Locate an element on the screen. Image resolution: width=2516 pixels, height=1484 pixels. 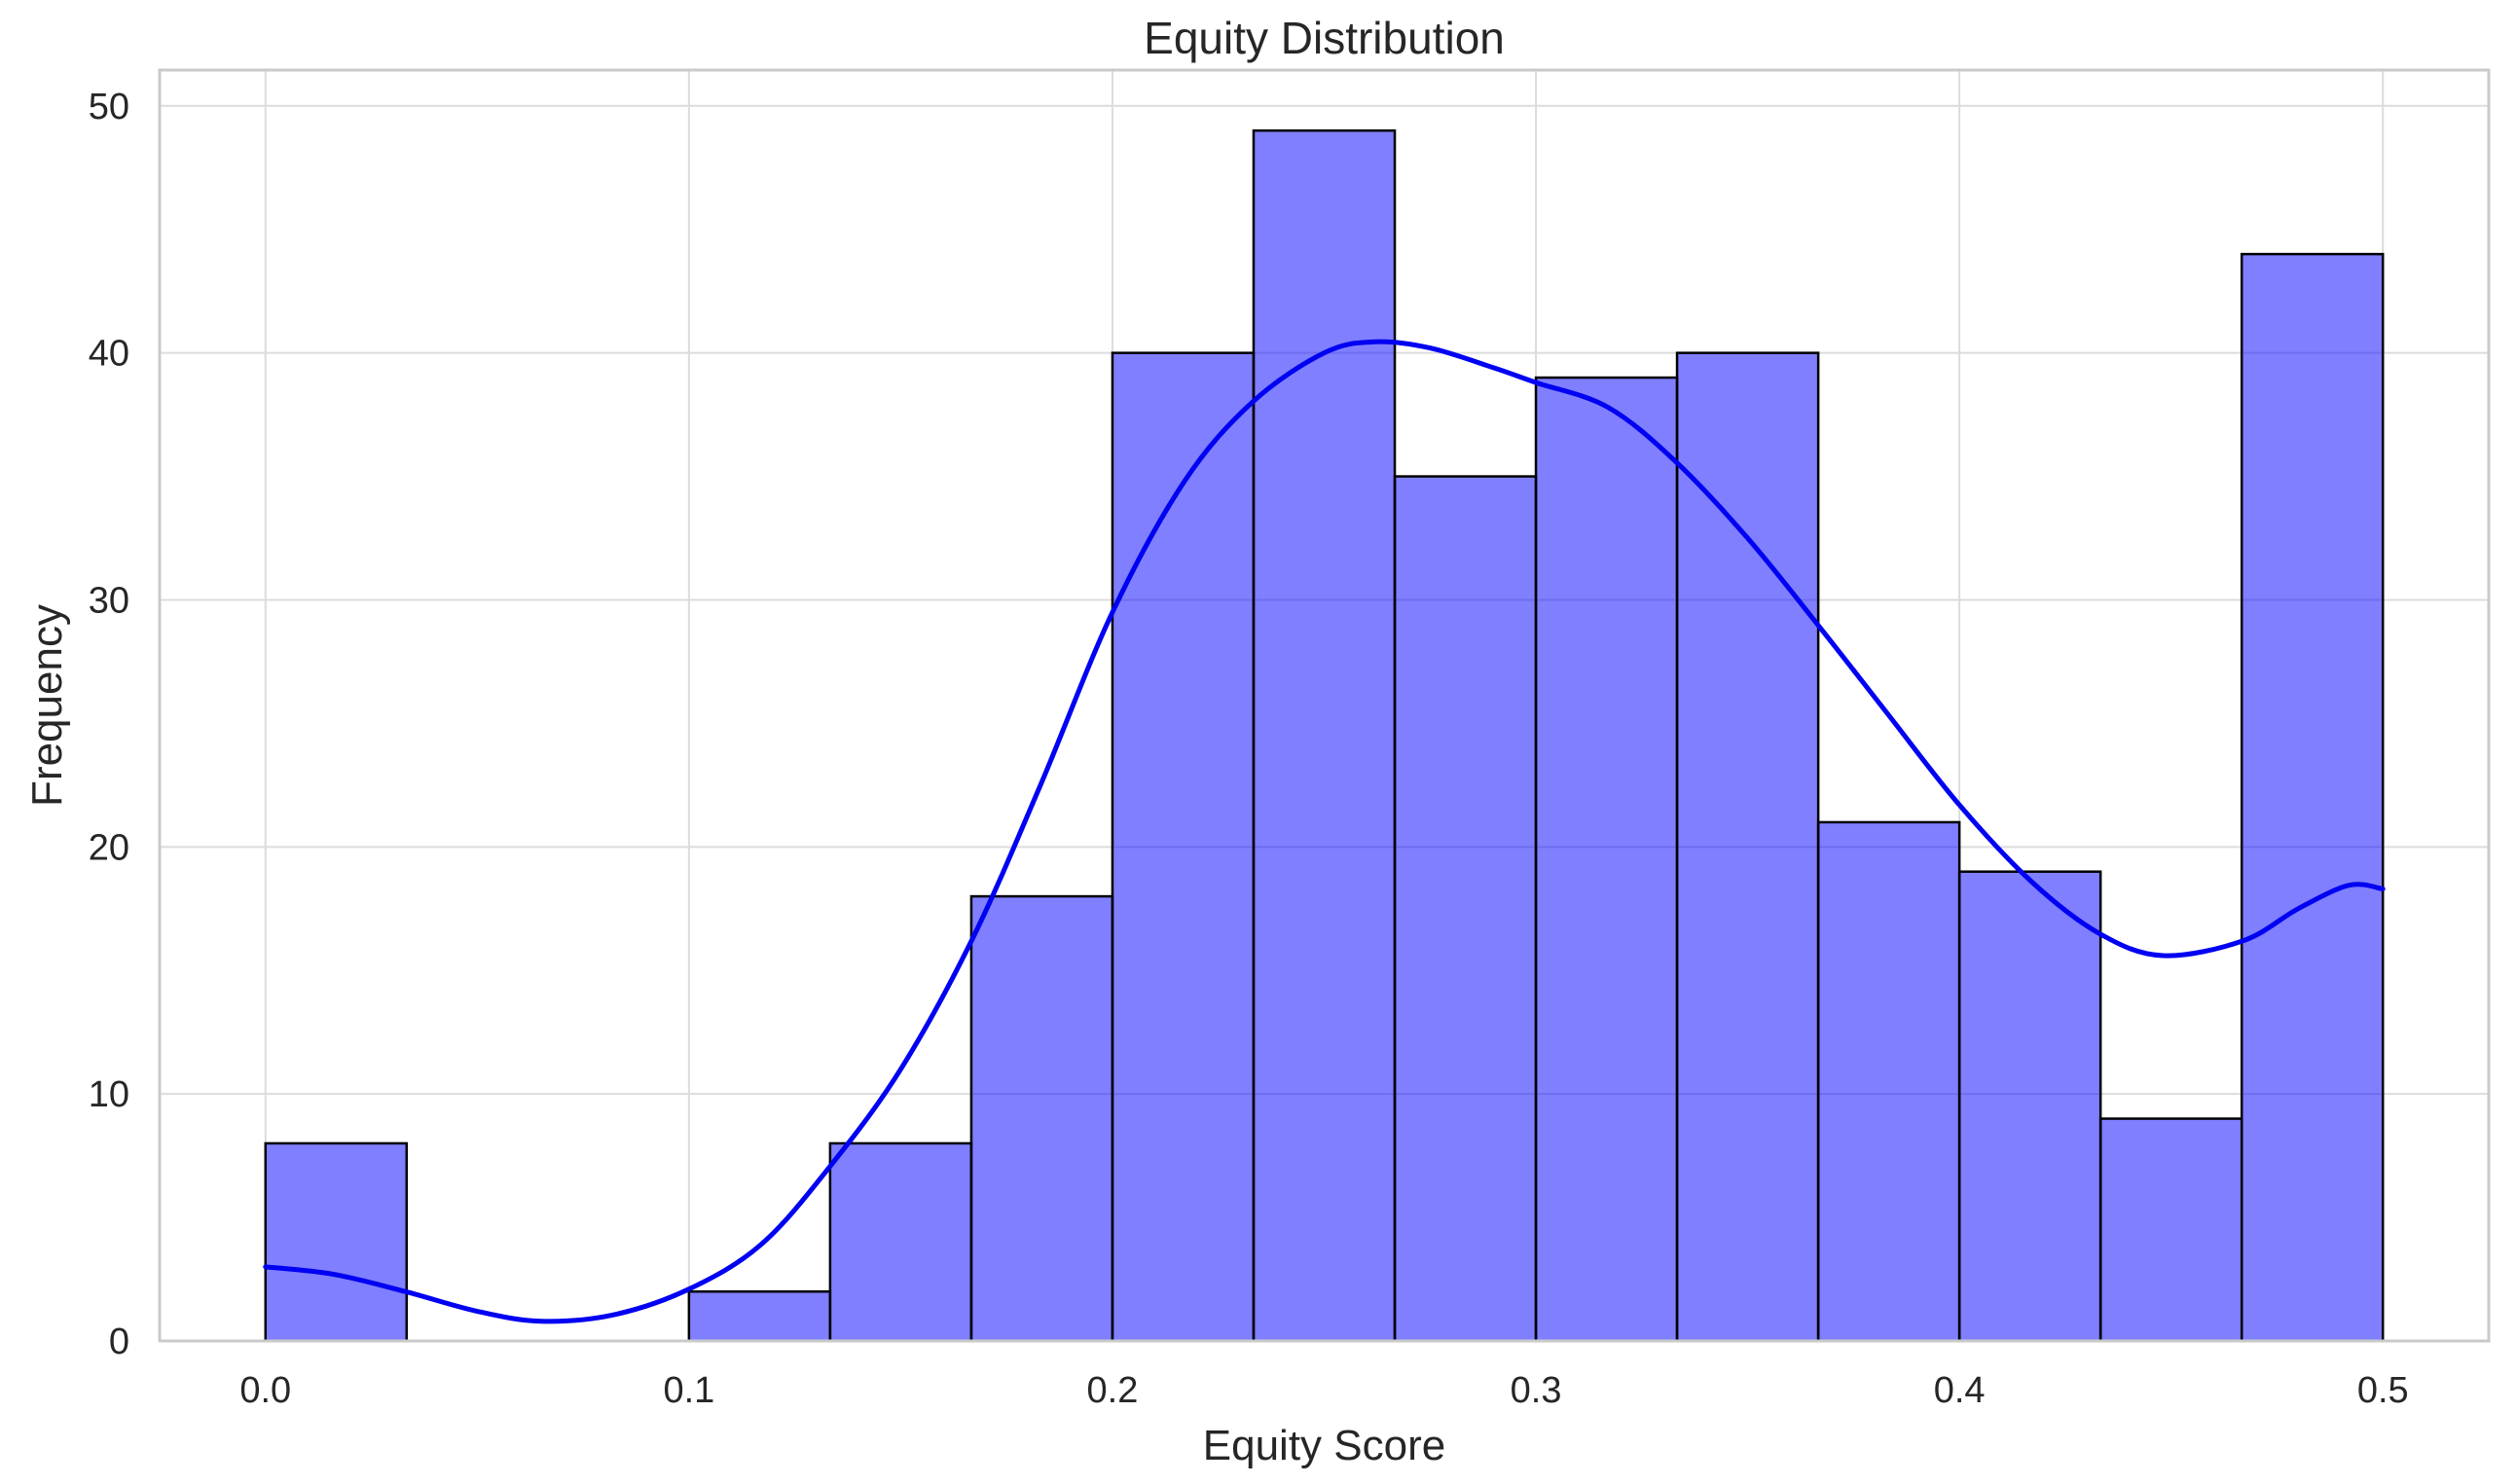
x-tick-labels: 0.0 0.1 0.2 0.3 0.4 0.5 is located at coordinates (1323, 1391).